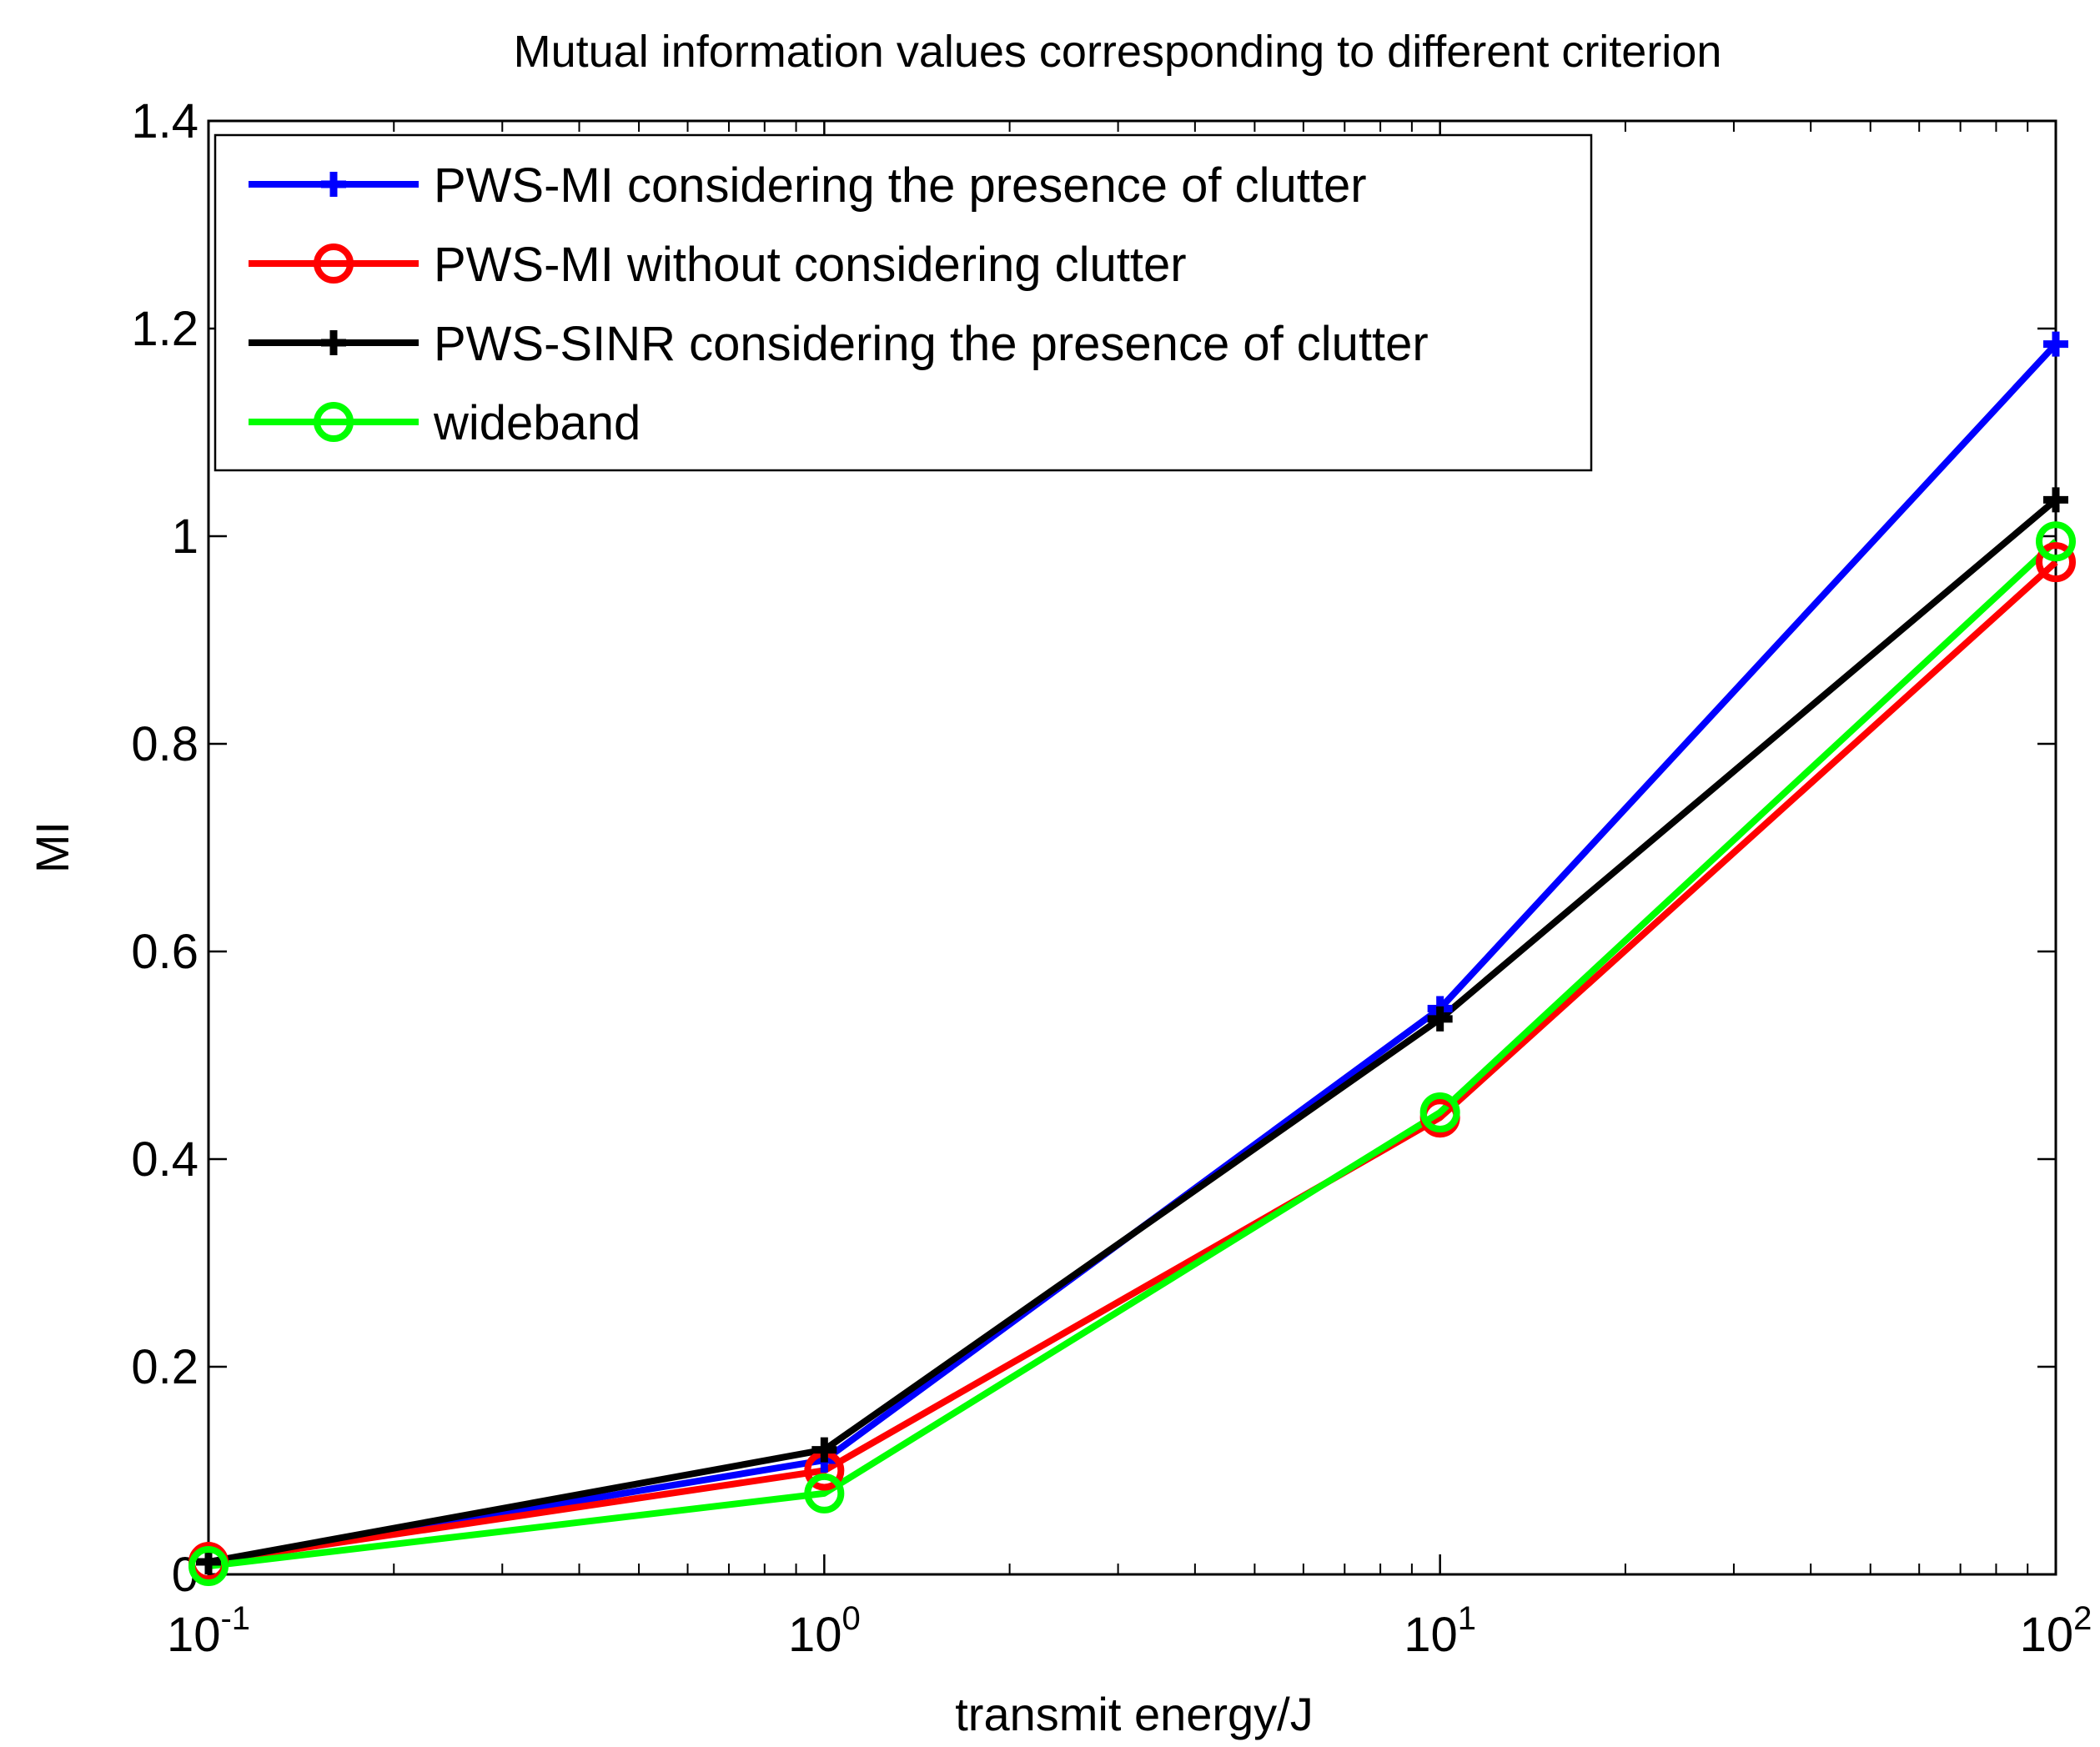 This screenshot has height=1747, width=2100. I want to click on x-tick-label: 10¹, so click(1440, 1631).